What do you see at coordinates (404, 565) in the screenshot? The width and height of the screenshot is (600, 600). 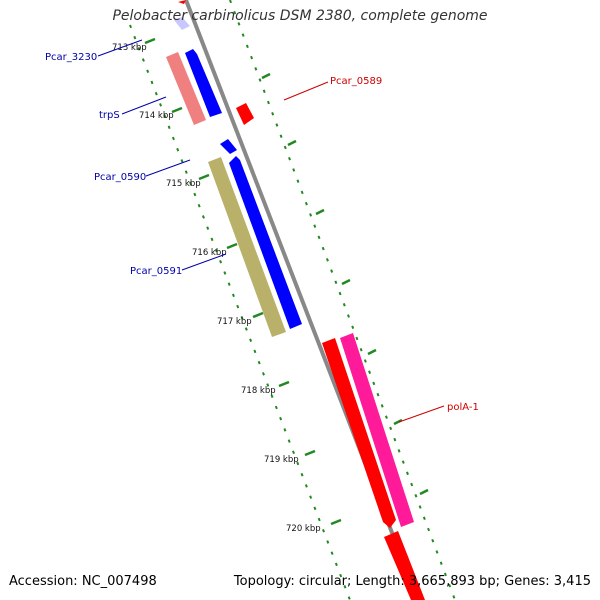 I see `gene-bottom-red` at bounding box center [404, 565].